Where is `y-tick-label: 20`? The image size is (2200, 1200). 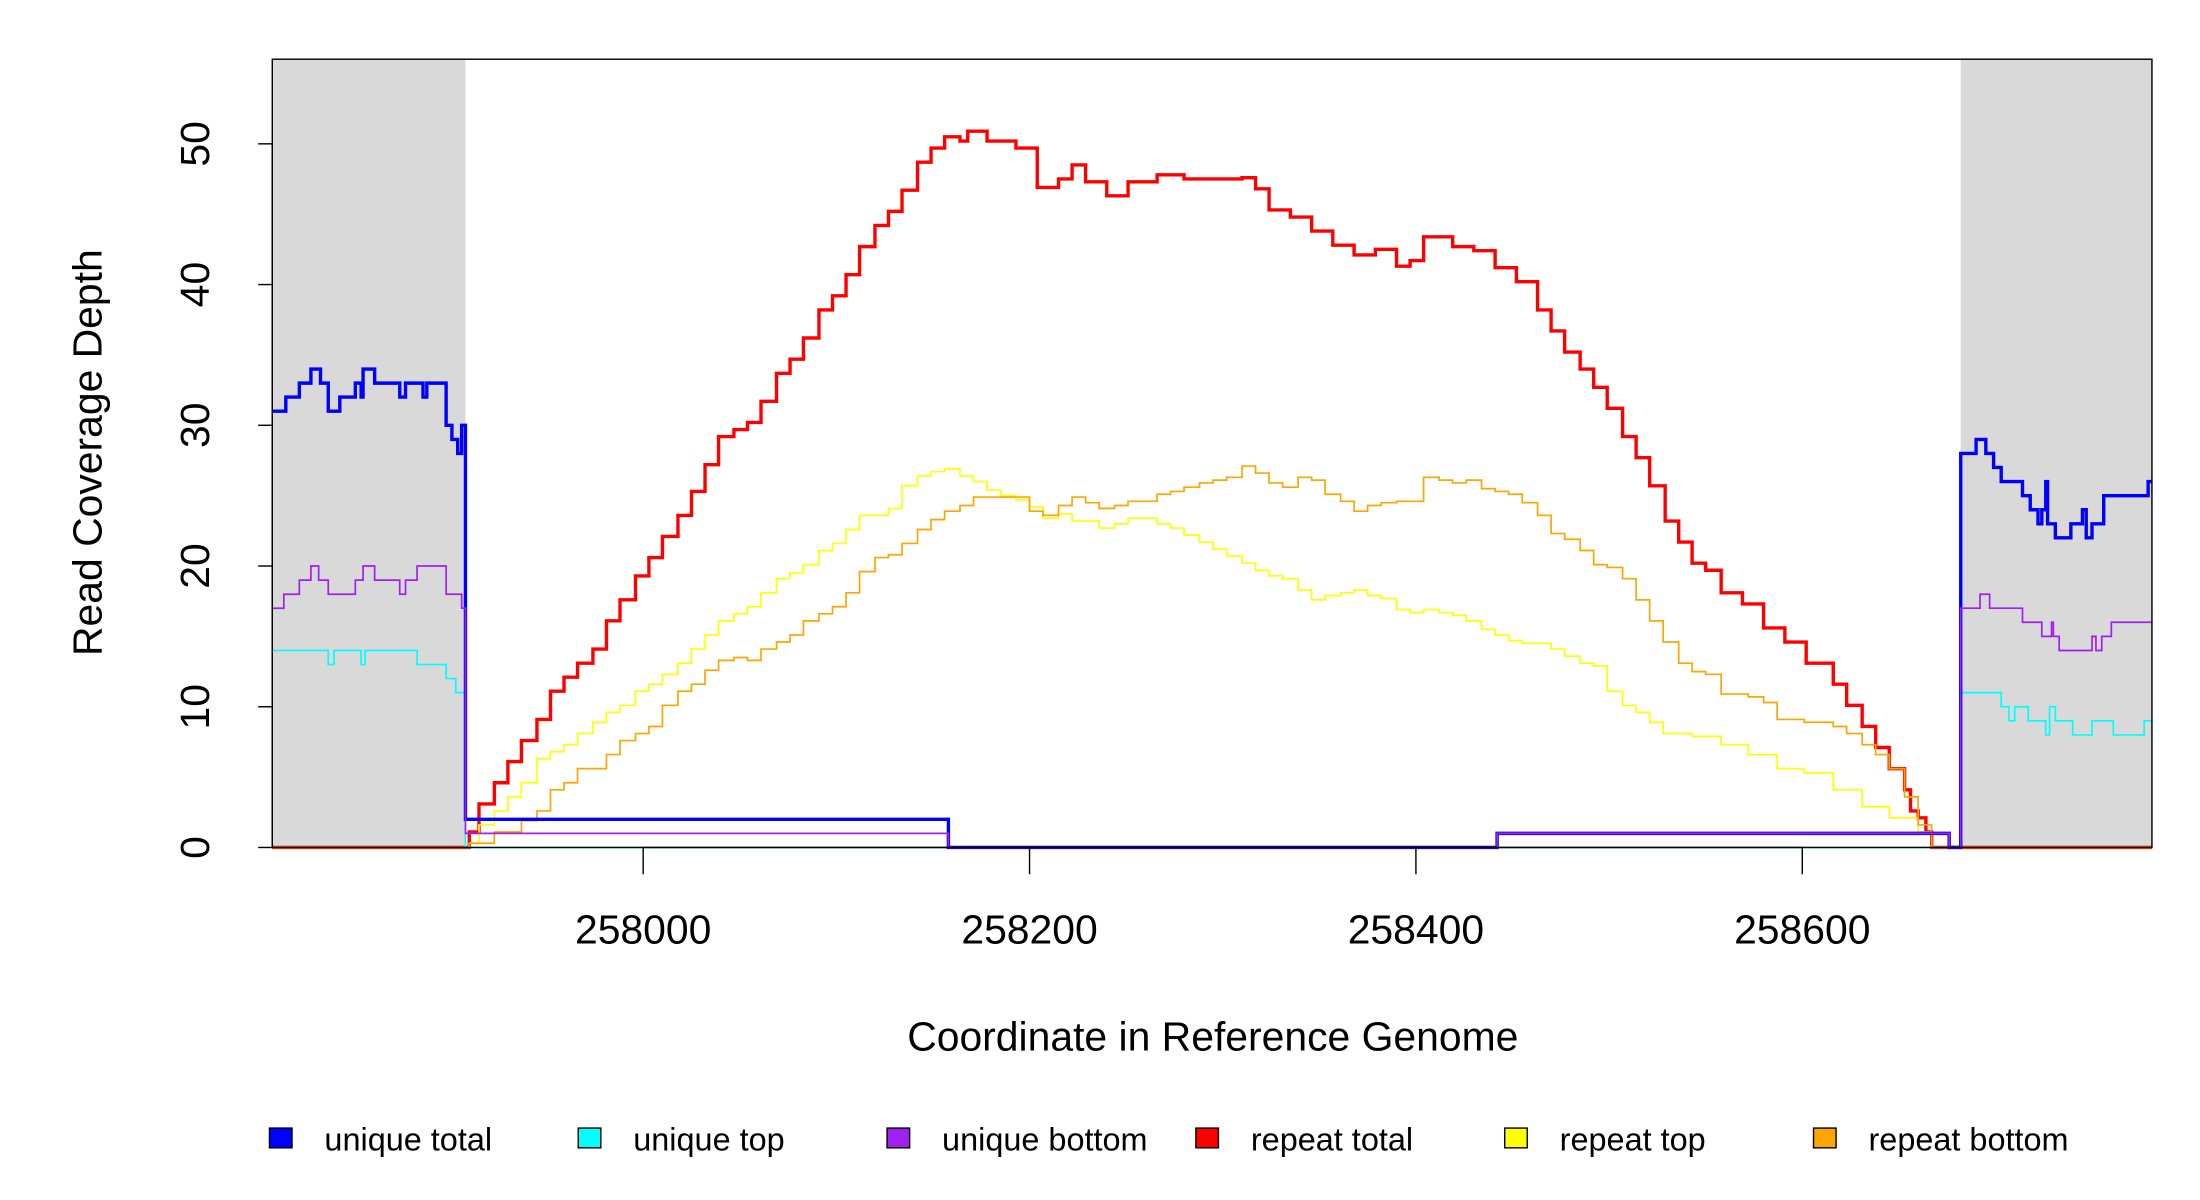
y-tick-label: 20 is located at coordinates (195, 565).